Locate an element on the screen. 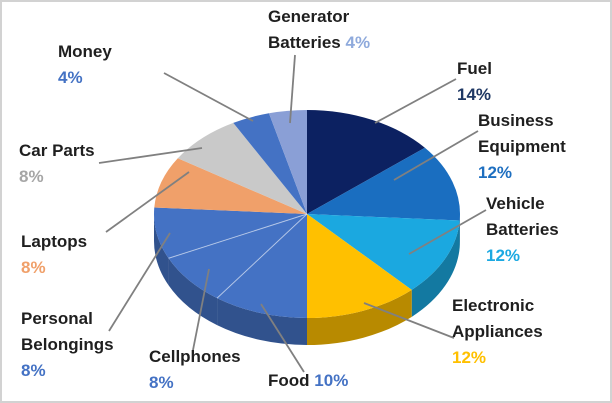 Image resolution: width=612 pixels, height=403 pixels. leader-line-fuel is located at coordinates (415, 101).